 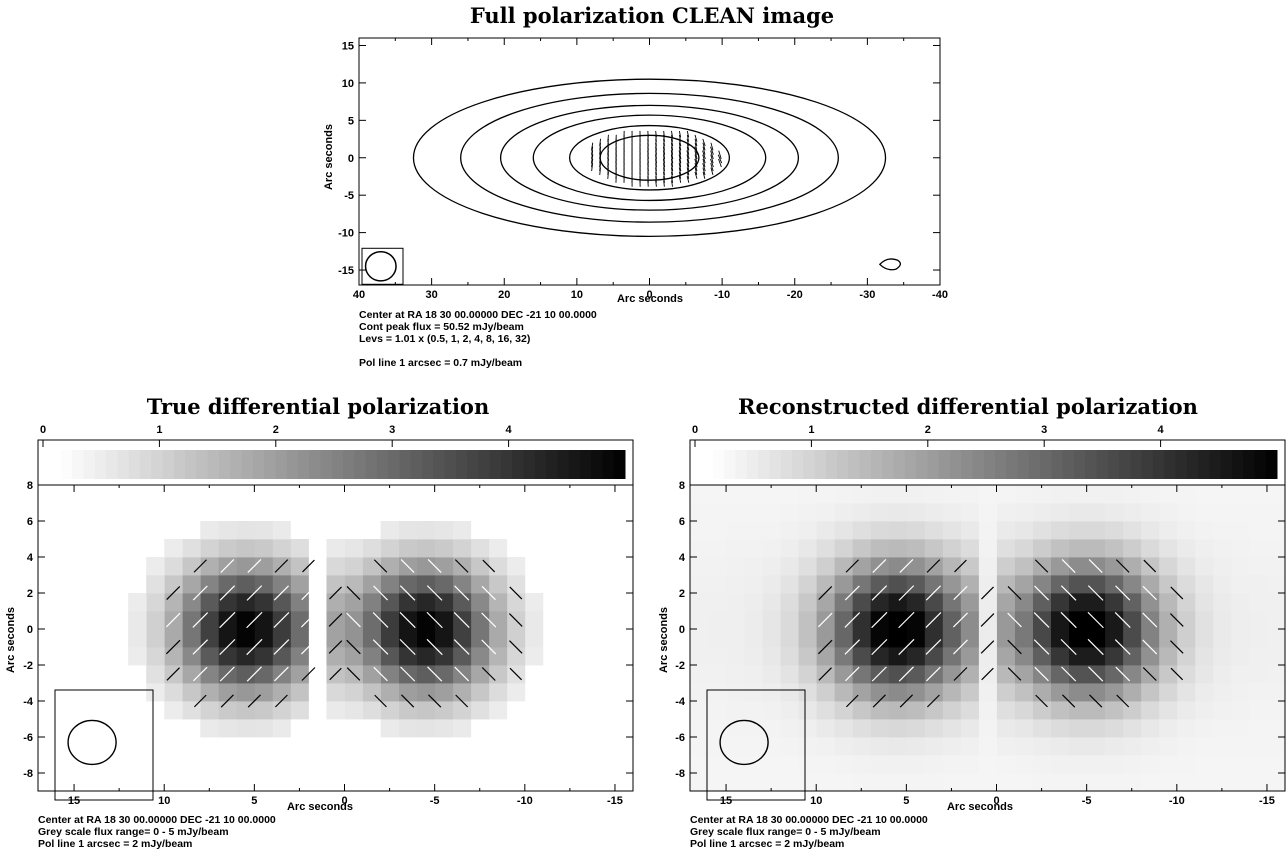 What do you see at coordinates (680, 702) in the screenshot?
I see `y-tick-label: -4` at bounding box center [680, 702].